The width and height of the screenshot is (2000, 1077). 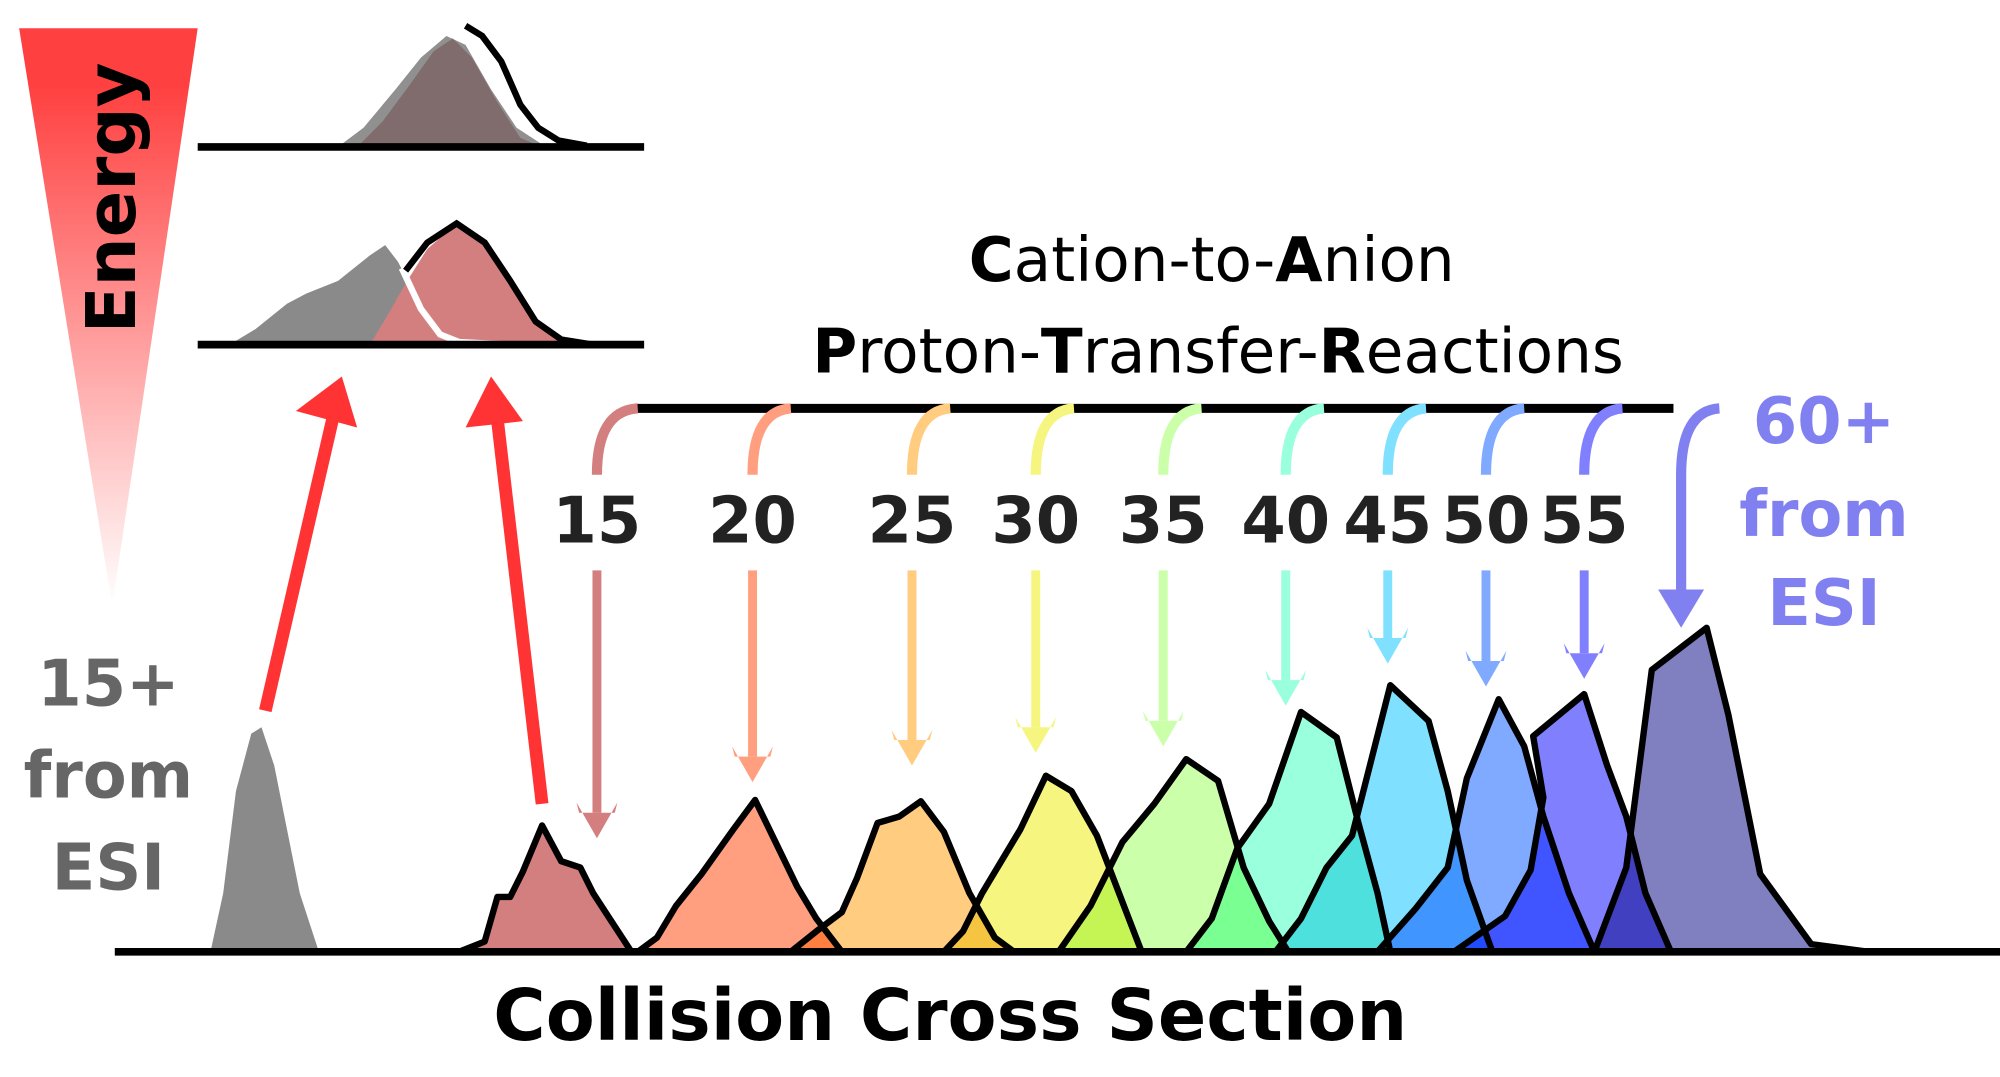 What do you see at coordinates (507, 590) in the screenshot?
I see `energy-arrow-right` at bounding box center [507, 590].